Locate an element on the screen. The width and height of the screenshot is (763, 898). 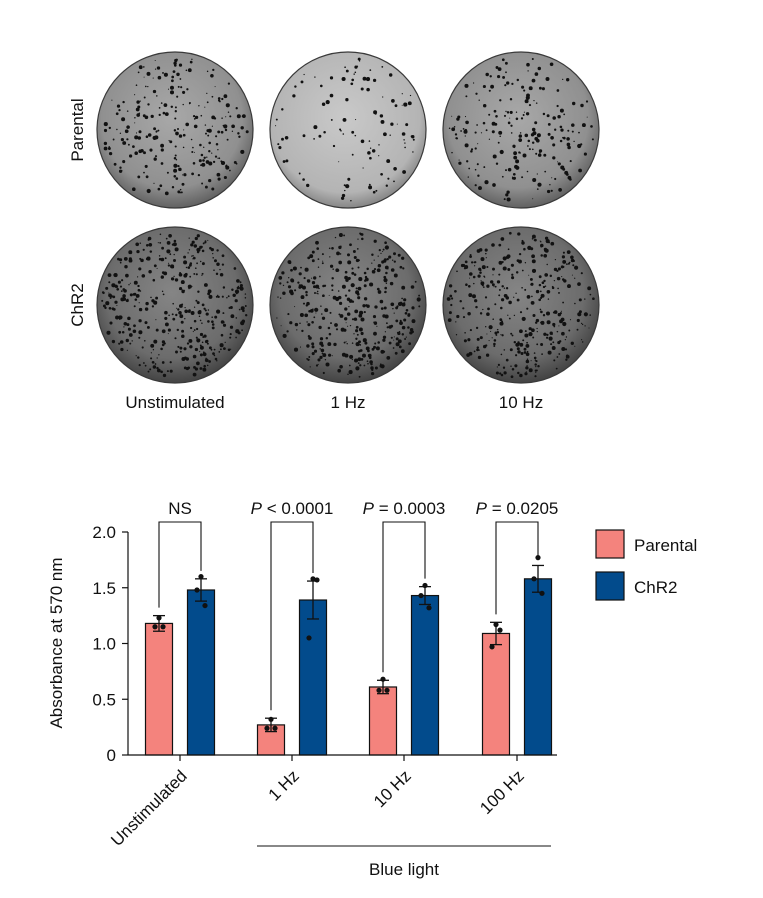
plate-parental-unstimulated is located at coordinates (175, 130).